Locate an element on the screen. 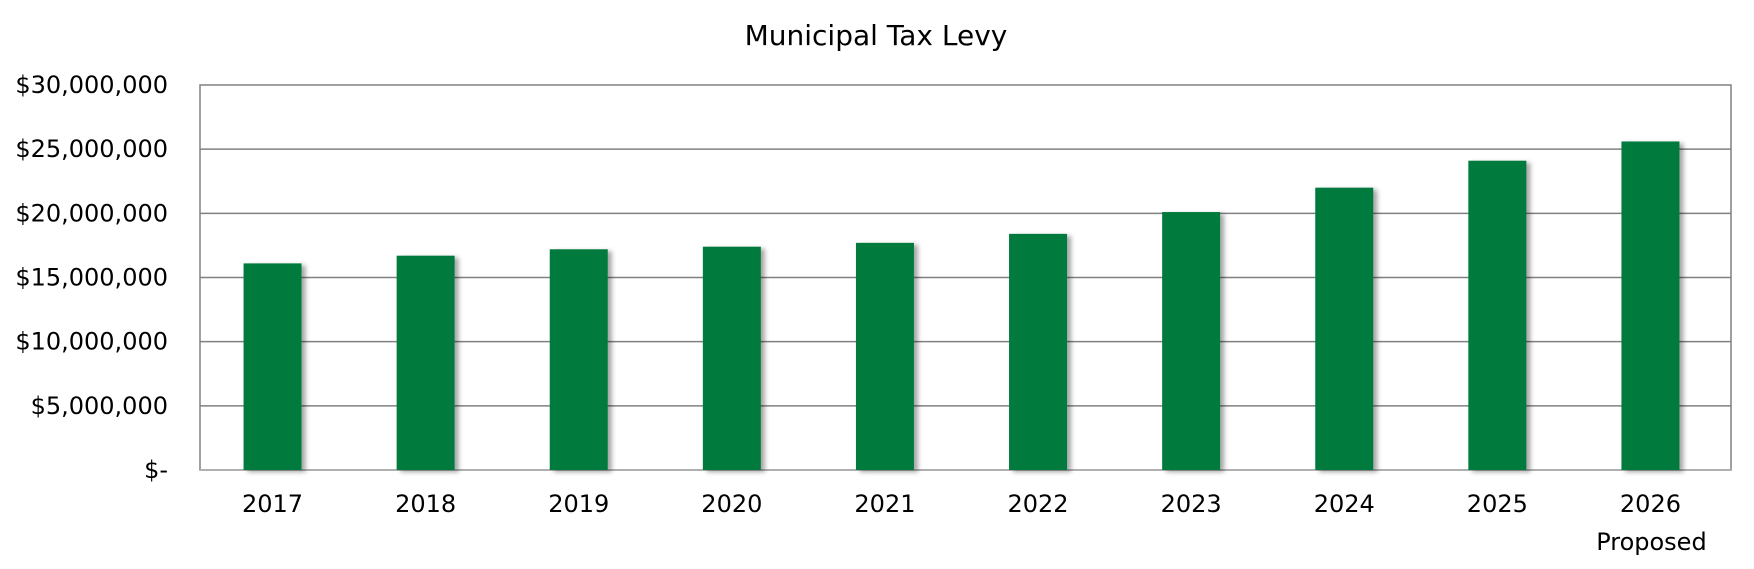  x-tick-label: 2017 is located at coordinates (272, 504).